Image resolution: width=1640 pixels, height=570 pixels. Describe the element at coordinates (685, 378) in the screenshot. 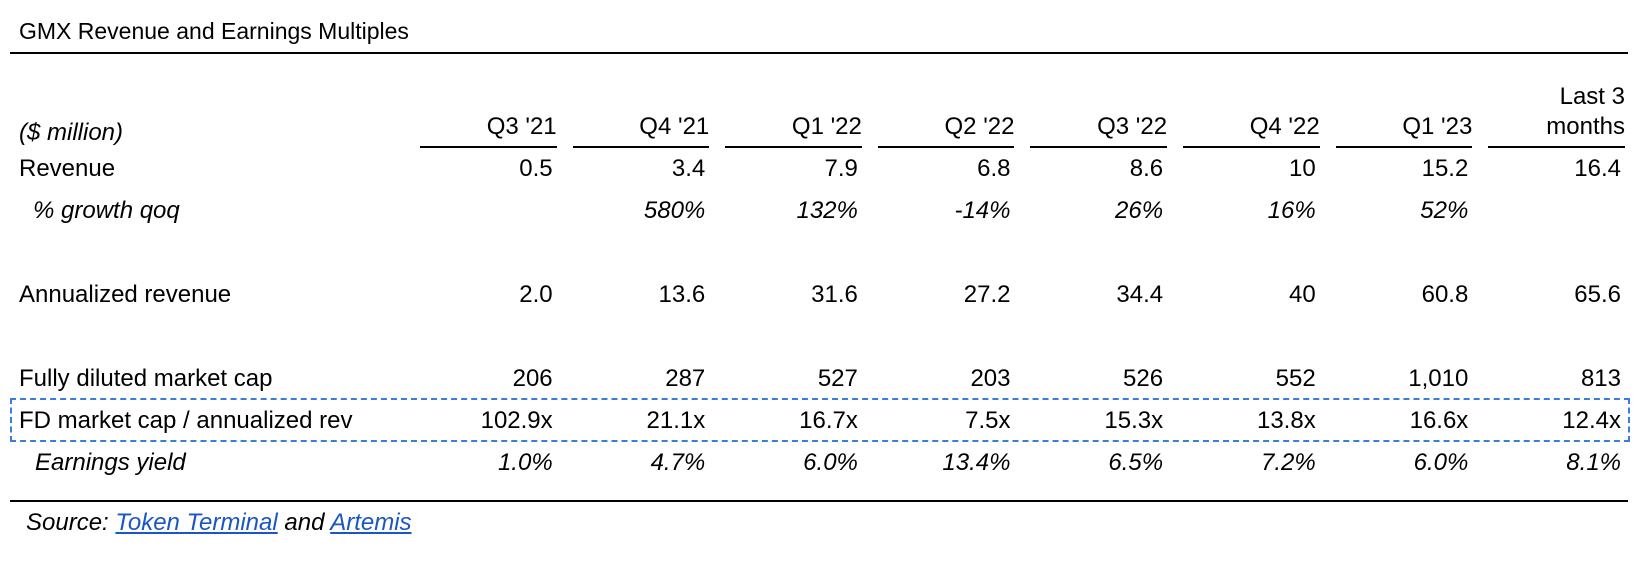

I see `cell: 287` at that location.